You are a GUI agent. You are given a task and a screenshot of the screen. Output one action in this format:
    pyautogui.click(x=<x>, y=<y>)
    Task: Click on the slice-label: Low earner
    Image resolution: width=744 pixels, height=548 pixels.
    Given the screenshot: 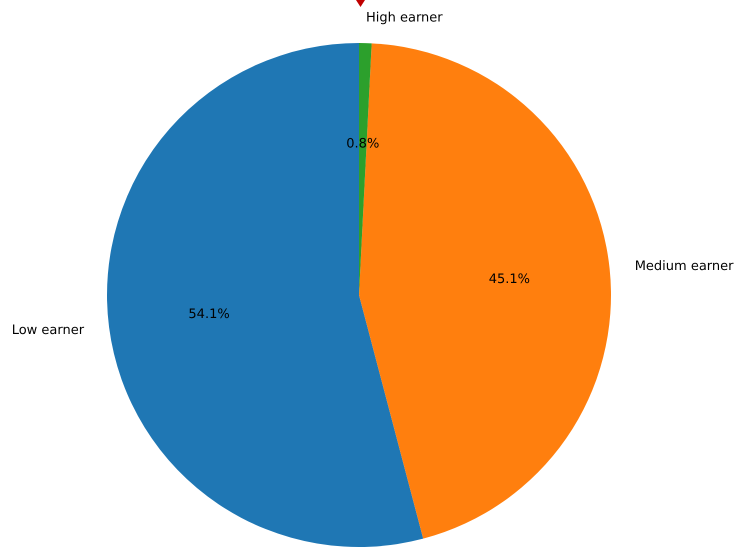 What is the action you would take?
    pyautogui.click(x=48, y=330)
    